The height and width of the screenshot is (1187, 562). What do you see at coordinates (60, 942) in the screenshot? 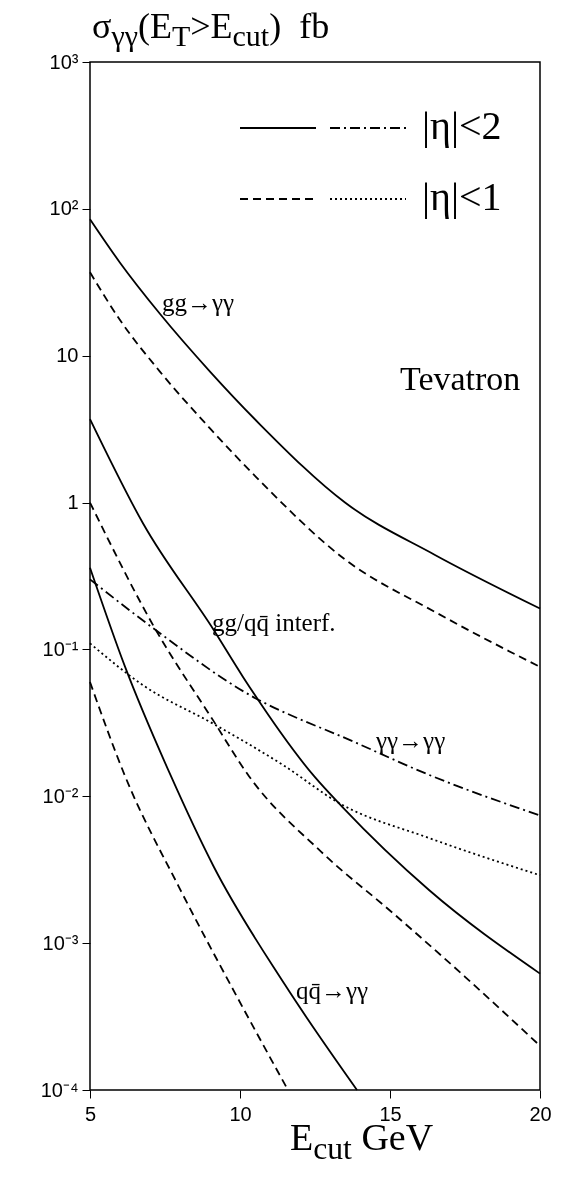
I see `y-tick-label: 10⁻³` at bounding box center [60, 942].